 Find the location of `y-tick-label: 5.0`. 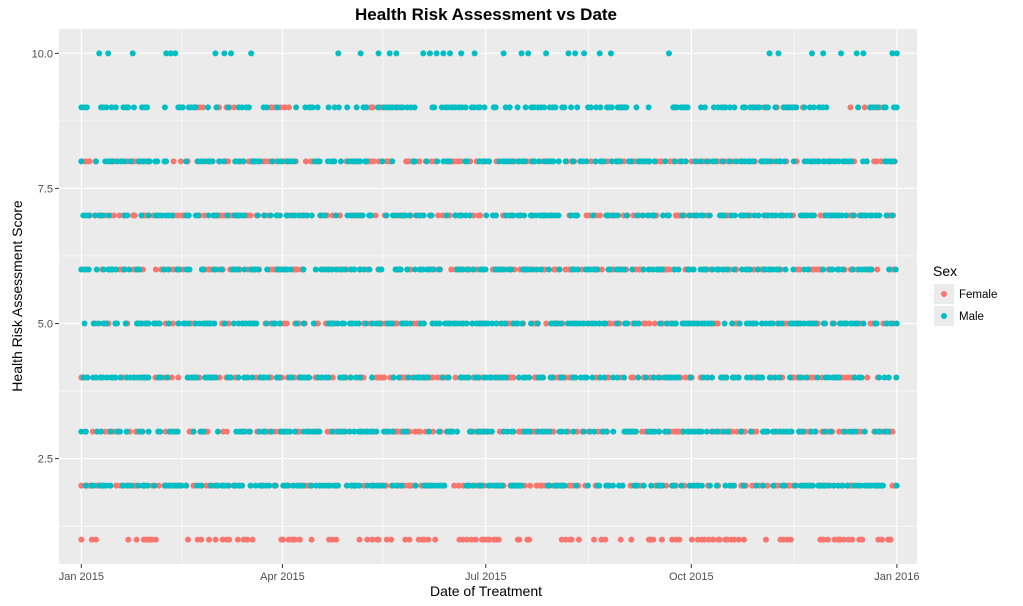

y-tick-label: 5.0 is located at coordinates (45, 325).